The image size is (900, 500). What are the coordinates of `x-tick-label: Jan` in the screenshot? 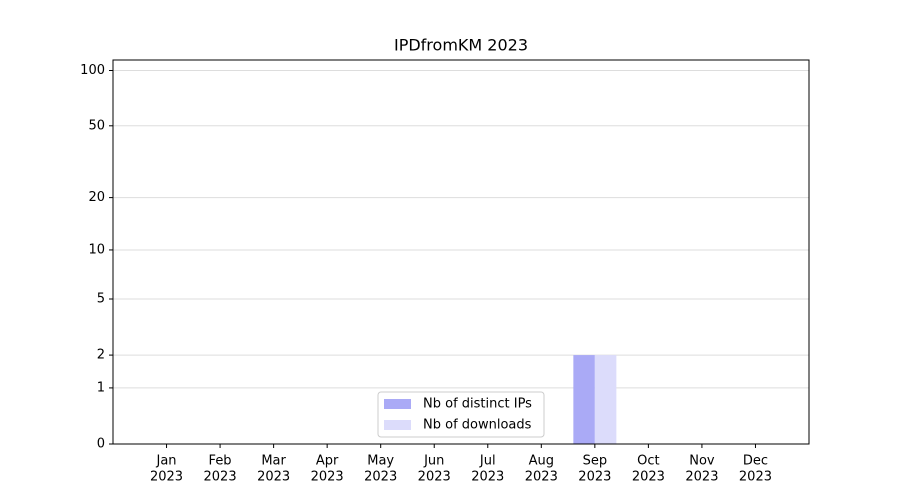 It's located at (166, 461).